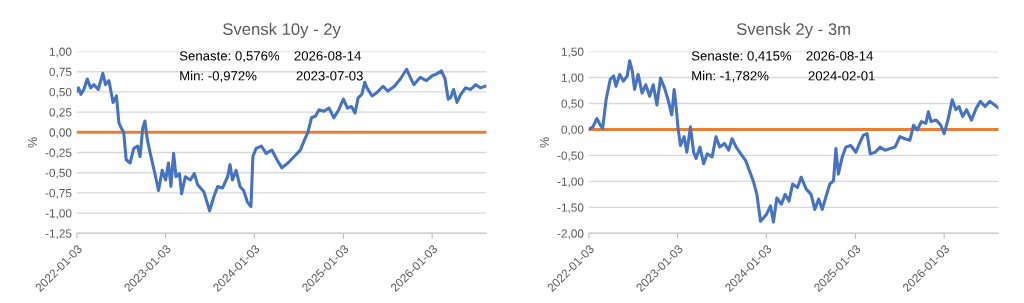  What do you see at coordinates (58, 234) in the screenshot?
I see `y-tick-label: -1,25` at bounding box center [58, 234].